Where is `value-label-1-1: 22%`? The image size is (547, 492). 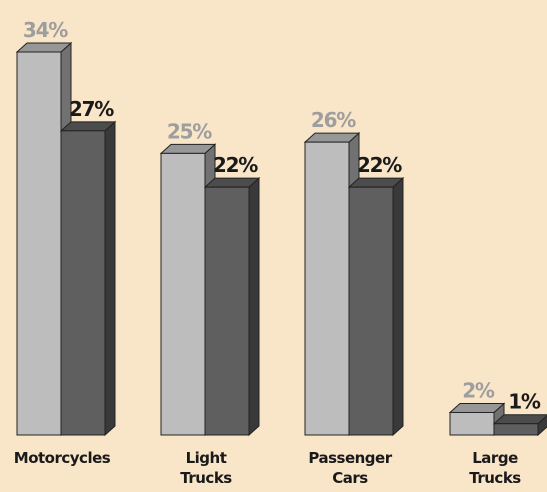 value-label-1-1: 22% is located at coordinates (235, 165).